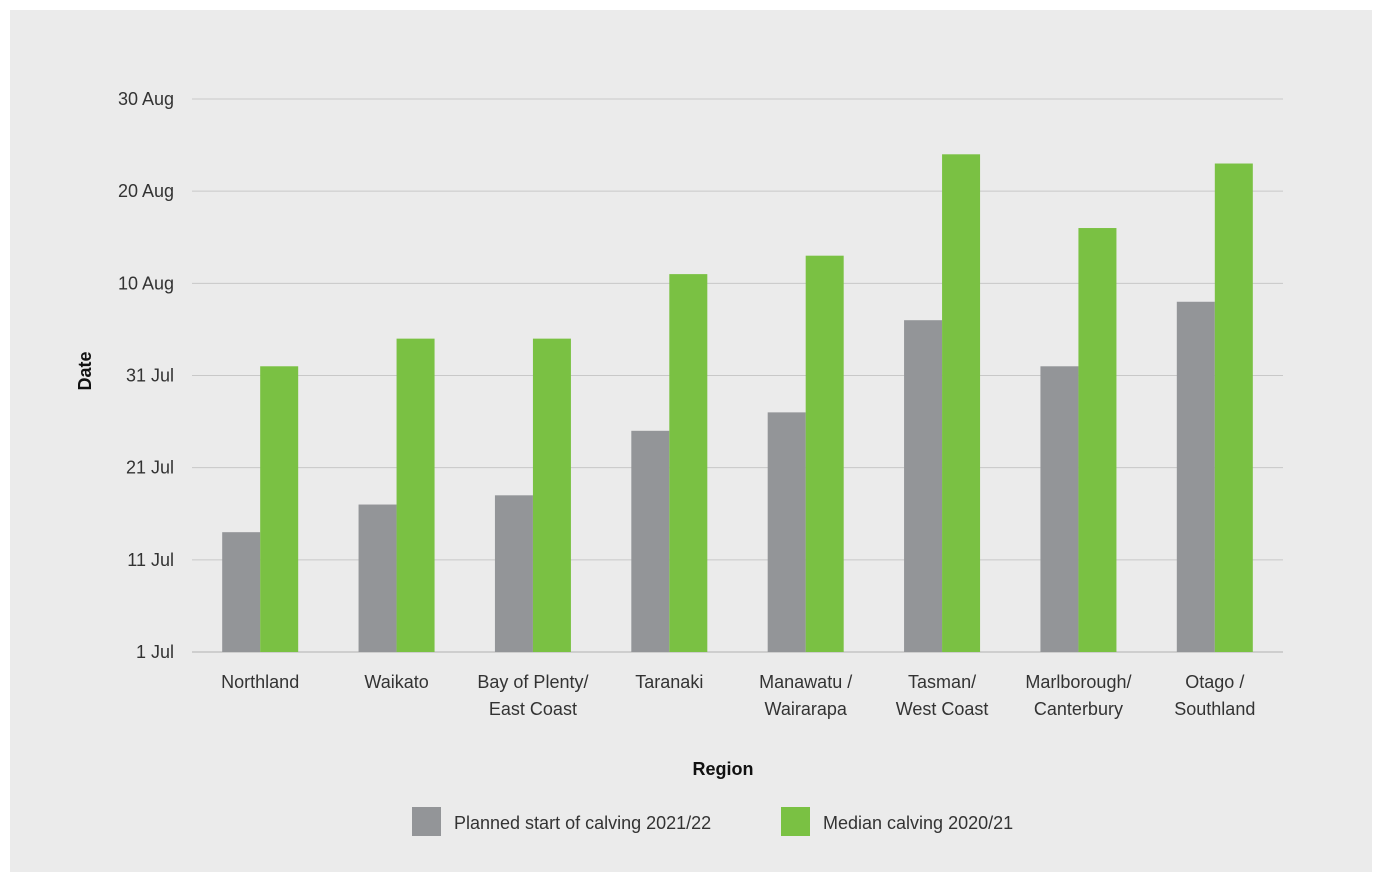 The width and height of the screenshot is (1381, 876). What do you see at coordinates (146, 191) in the screenshot?
I see `y-tick-label: 20 Aug` at bounding box center [146, 191].